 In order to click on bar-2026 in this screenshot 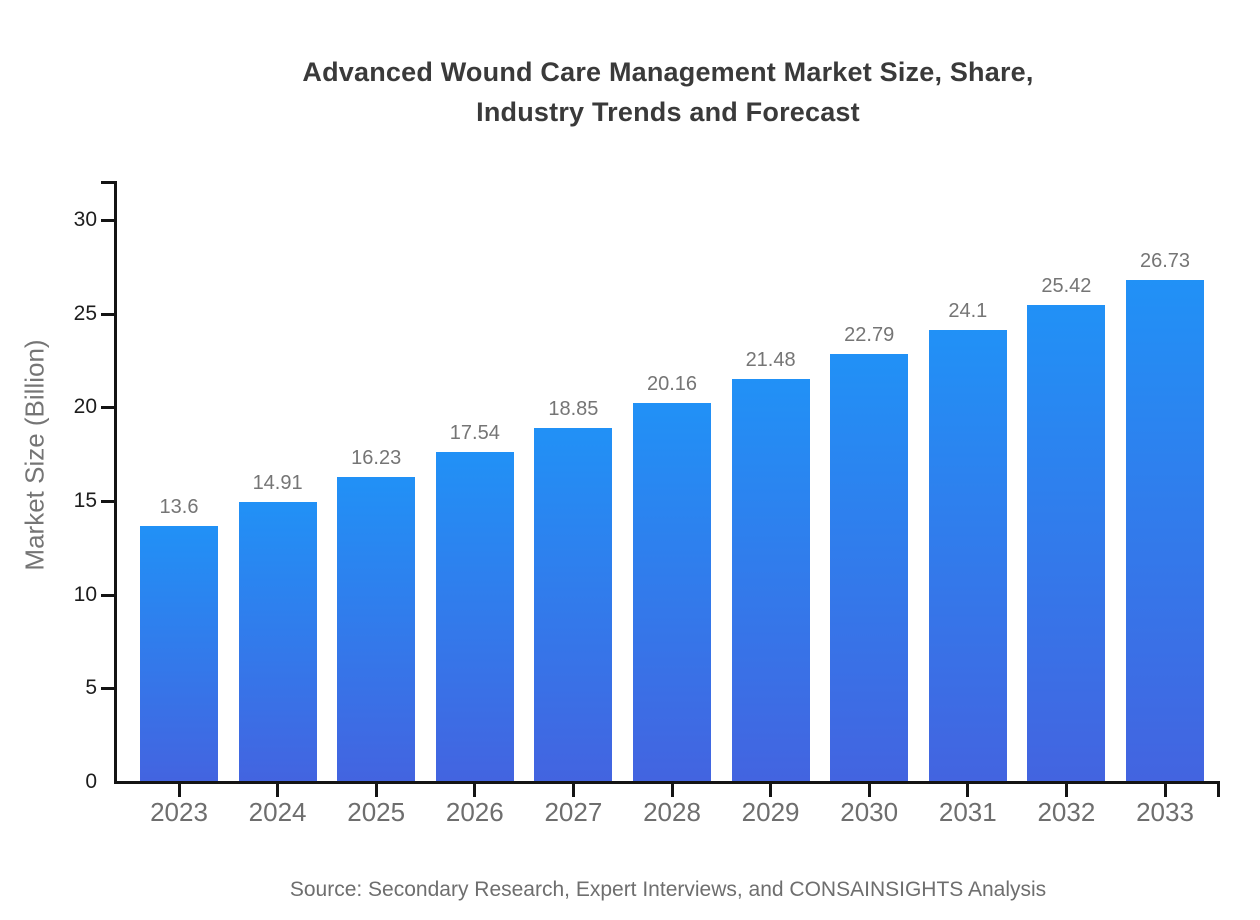, I will do `click(474, 616)`.